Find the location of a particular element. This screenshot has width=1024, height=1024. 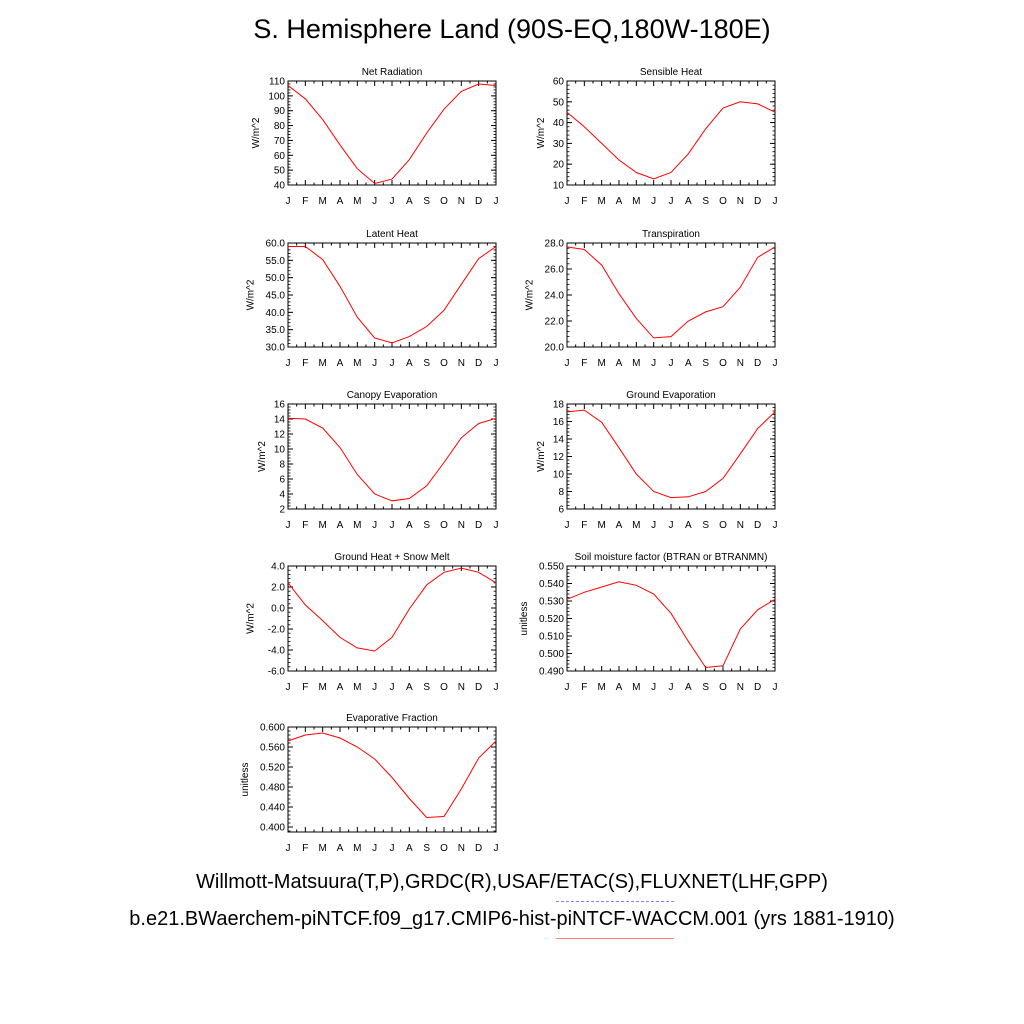

y-tick-label: 18 is located at coordinates (559, 405).